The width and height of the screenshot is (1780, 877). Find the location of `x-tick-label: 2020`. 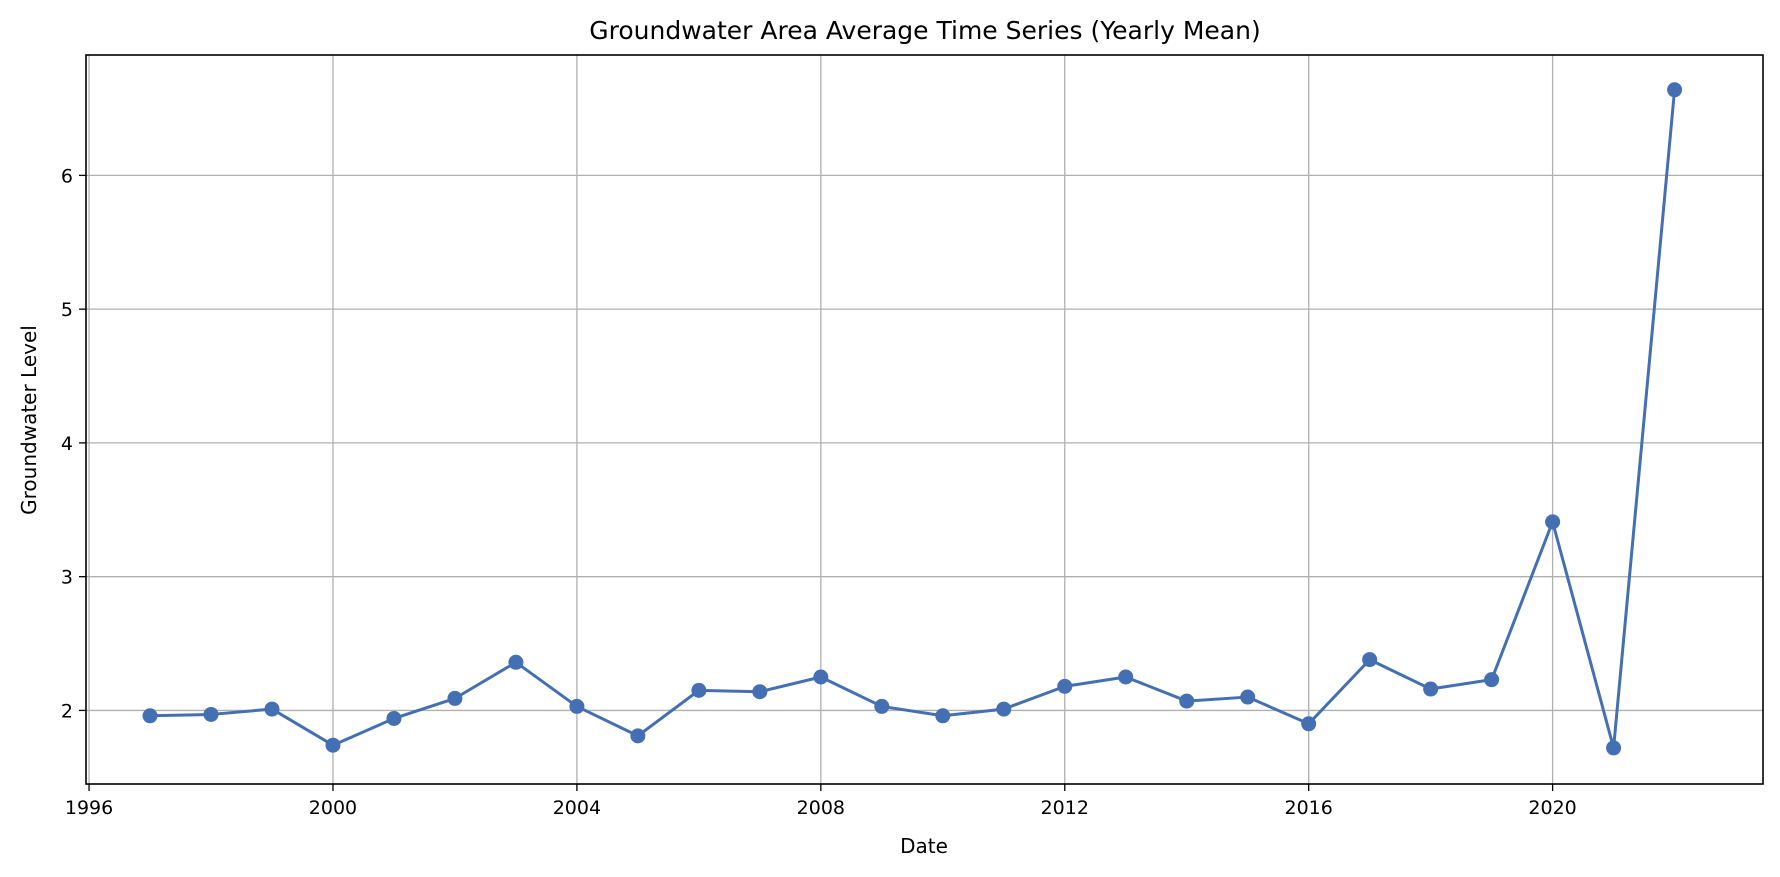

x-tick-label: 2020 is located at coordinates (1552, 808).